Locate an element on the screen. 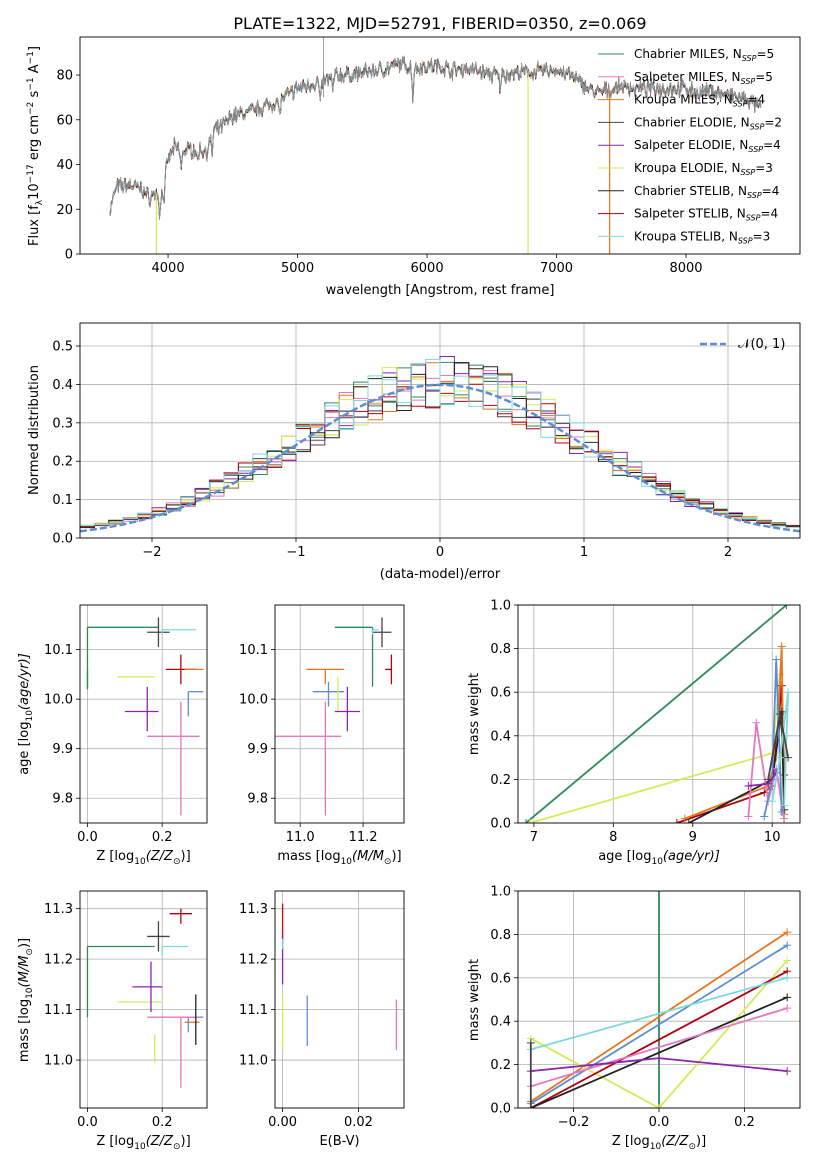 Image resolution: width=819 pixels, height=1170 pixels. y-tick-label: 1.0 is located at coordinates (500, 892).